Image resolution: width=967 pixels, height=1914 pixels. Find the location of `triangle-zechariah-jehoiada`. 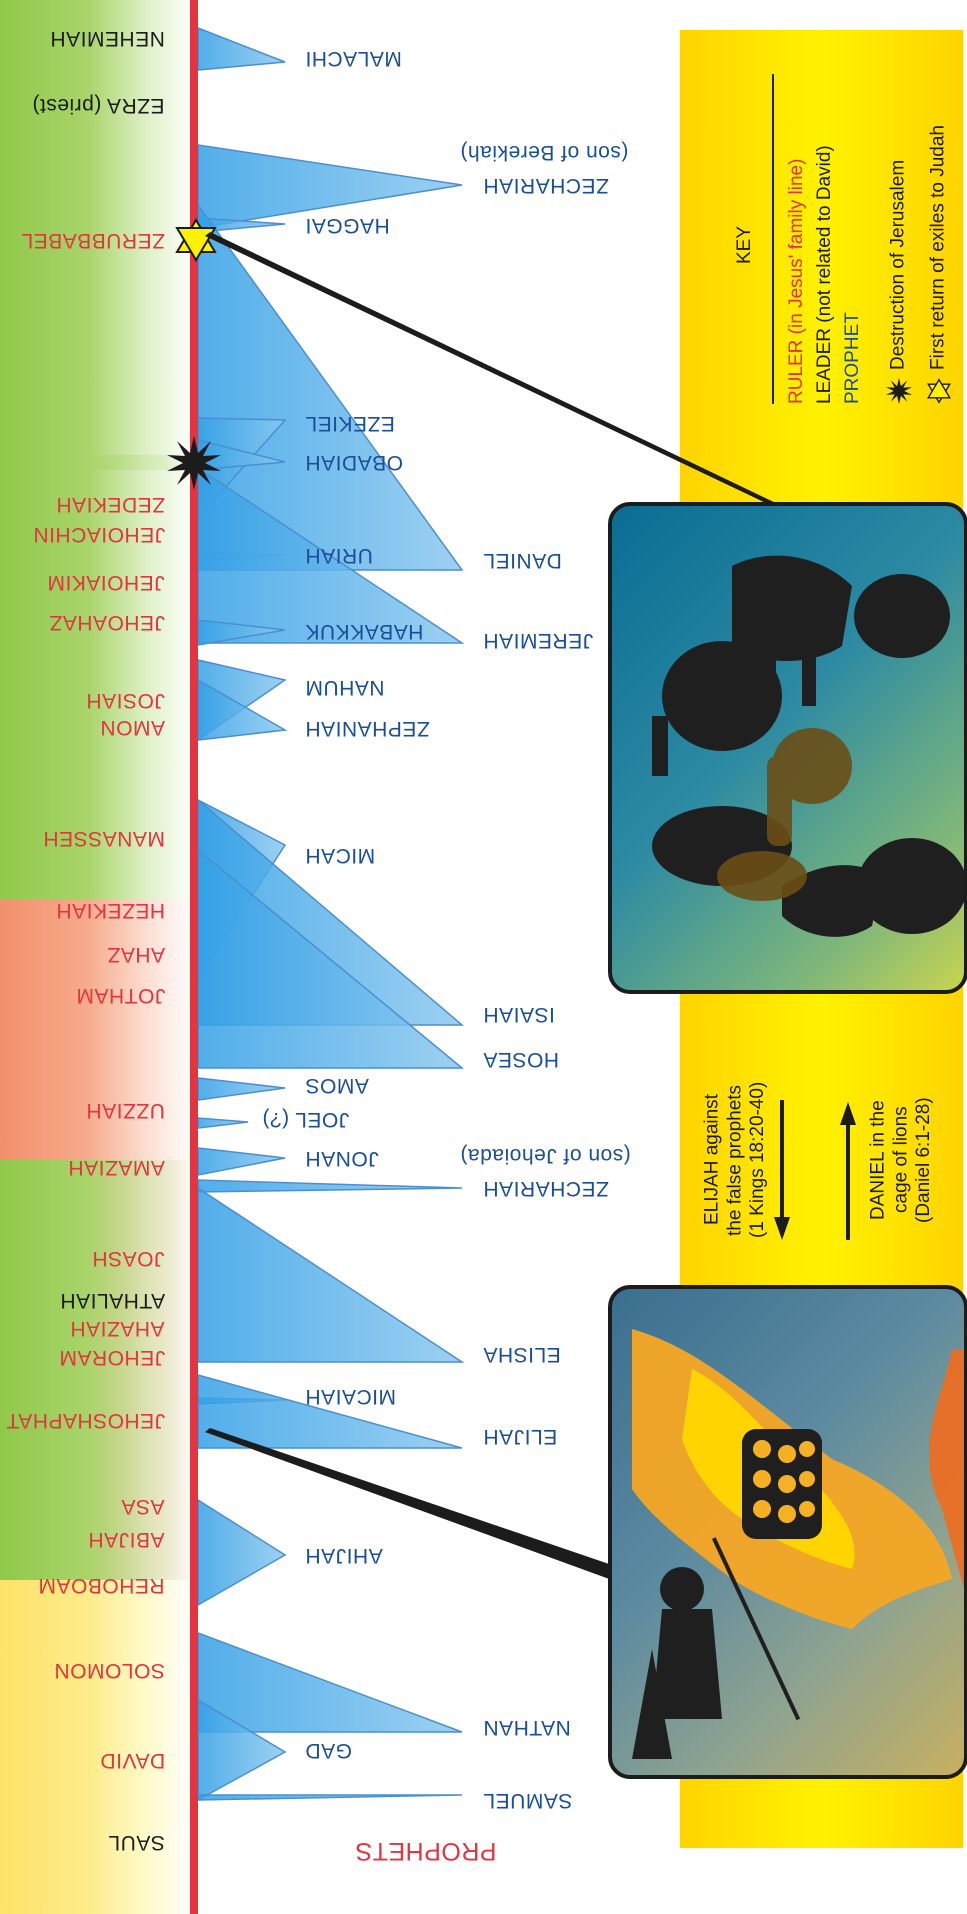

triangle-zechariah-jehoiada is located at coordinates (330, 1186).